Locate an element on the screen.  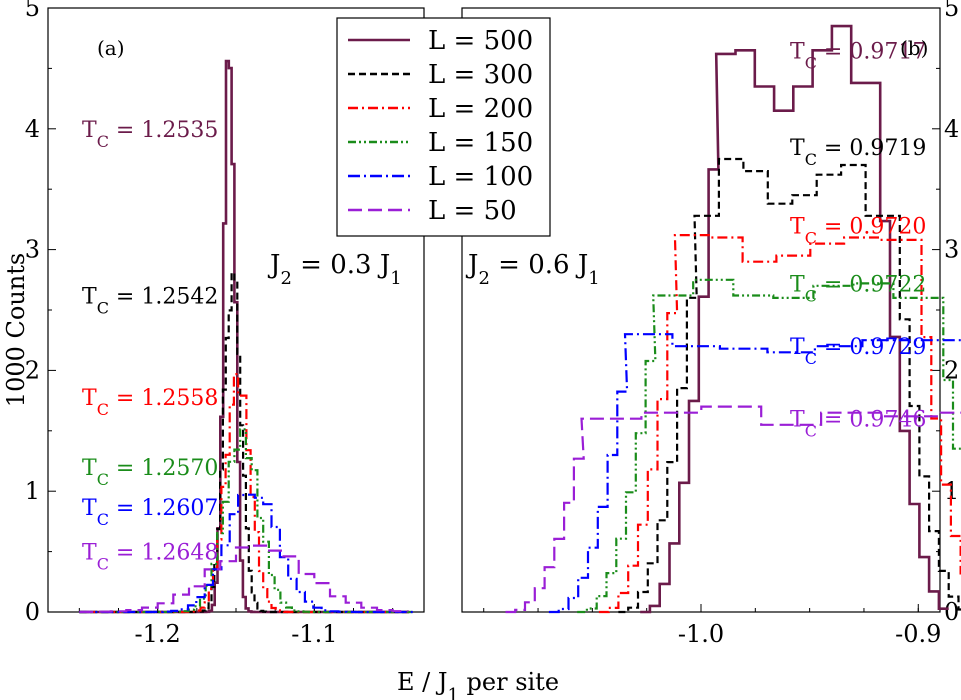
x-tick-label: -0.9 is located at coordinates (918, 634).